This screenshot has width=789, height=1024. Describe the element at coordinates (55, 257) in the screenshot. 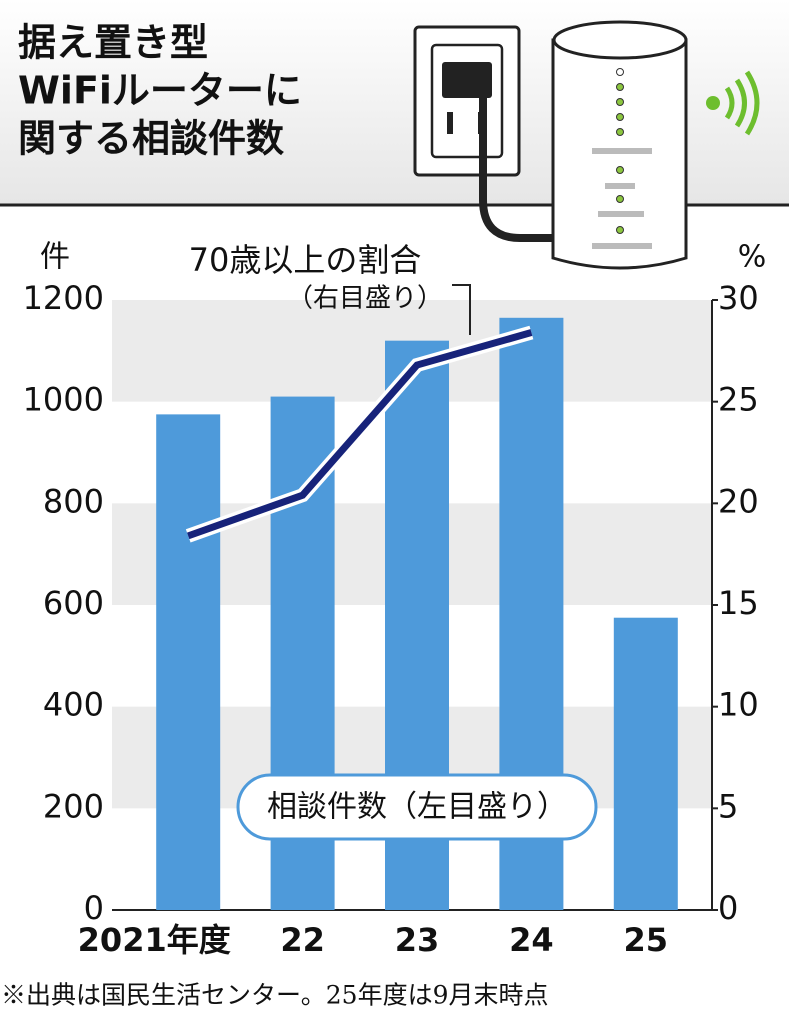

I see `y-unit: 件` at that location.